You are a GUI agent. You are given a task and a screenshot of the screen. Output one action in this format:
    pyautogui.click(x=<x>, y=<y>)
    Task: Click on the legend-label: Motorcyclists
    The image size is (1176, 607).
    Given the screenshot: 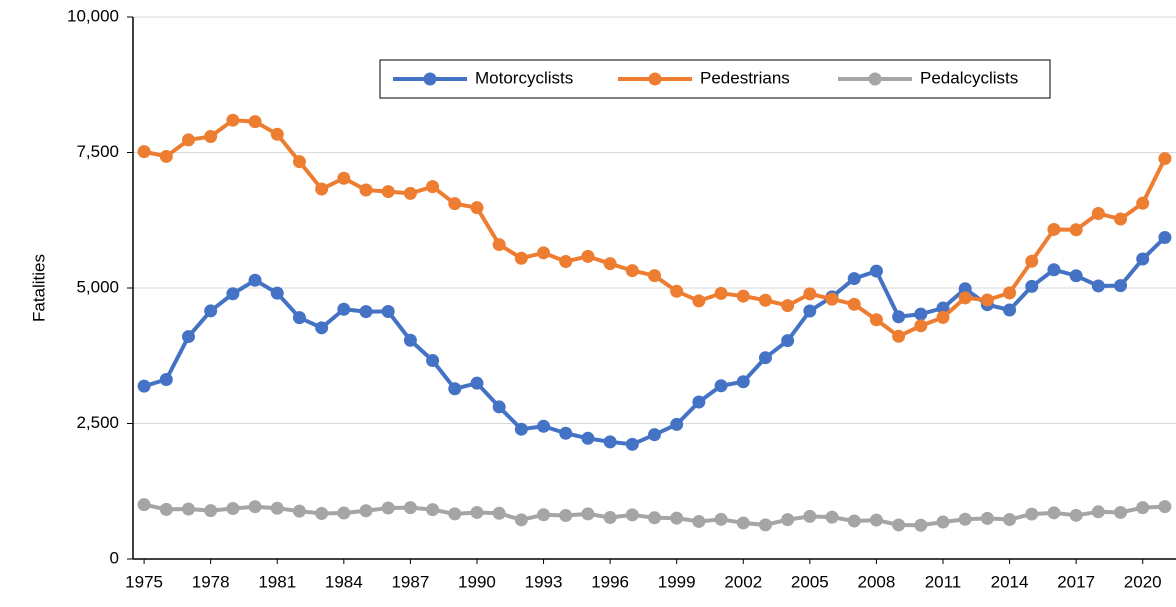 What is the action you would take?
    pyautogui.click(x=524, y=77)
    